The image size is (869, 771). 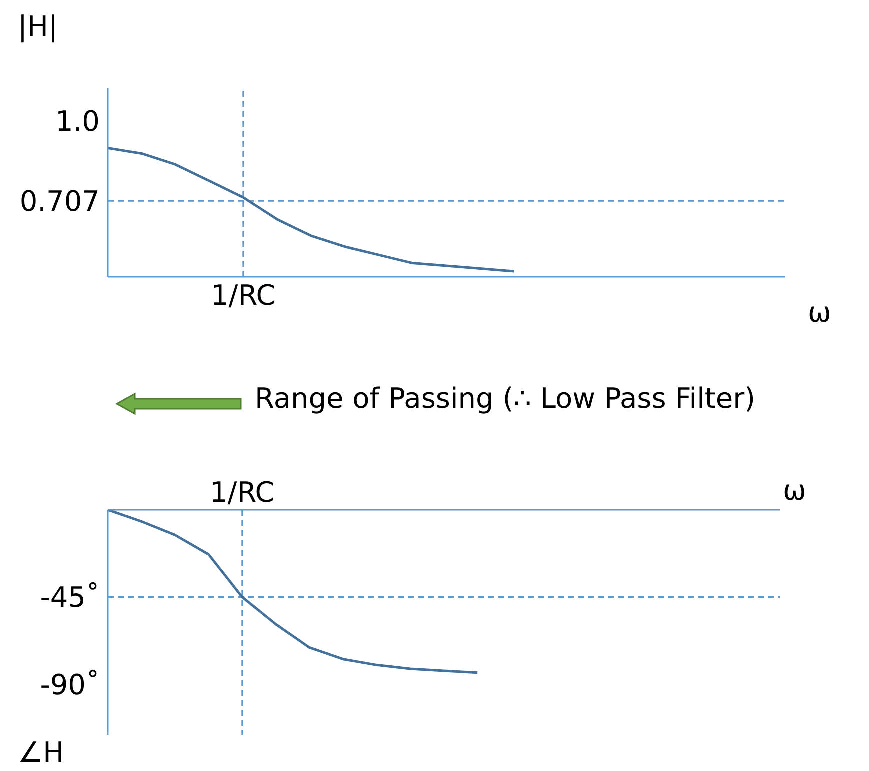 What do you see at coordinates (77, 121) in the screenshot?
I see `y-tick-label: 1.0` at bounding box center [77, 121].